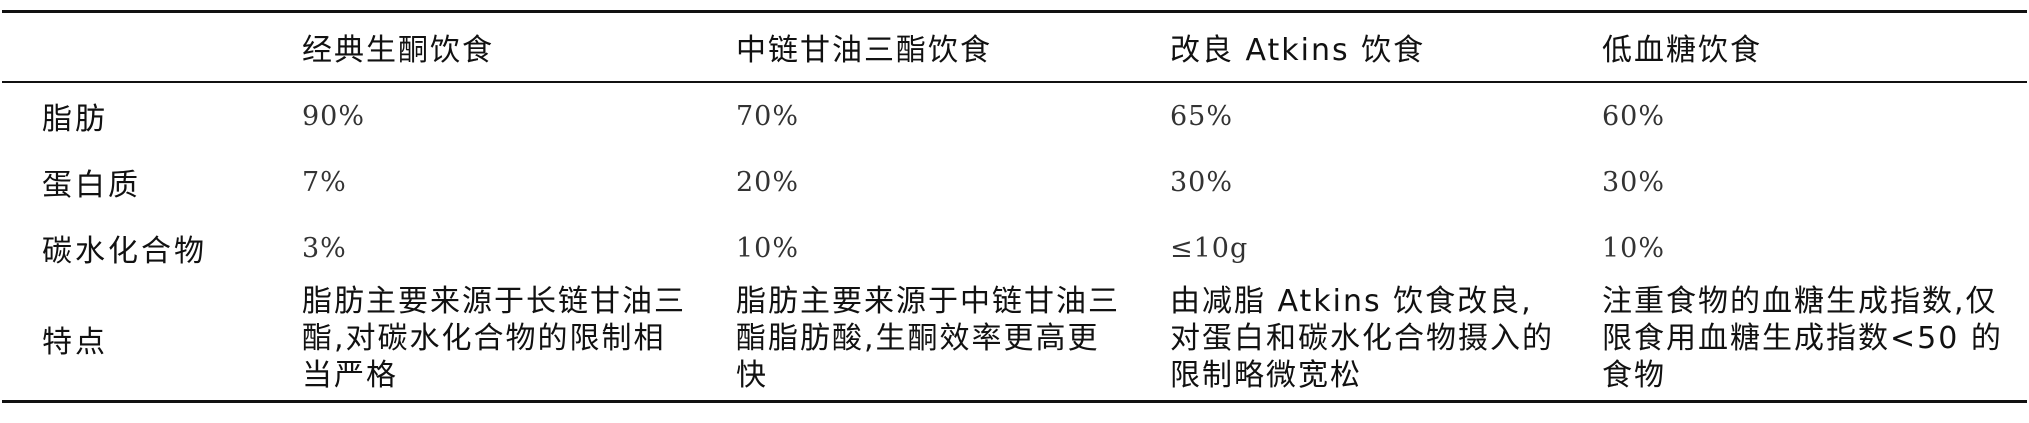 The height and width of the screenshot is (423, 2029). I want to click on cell-protein-classic: 7%, so click(324, 182).